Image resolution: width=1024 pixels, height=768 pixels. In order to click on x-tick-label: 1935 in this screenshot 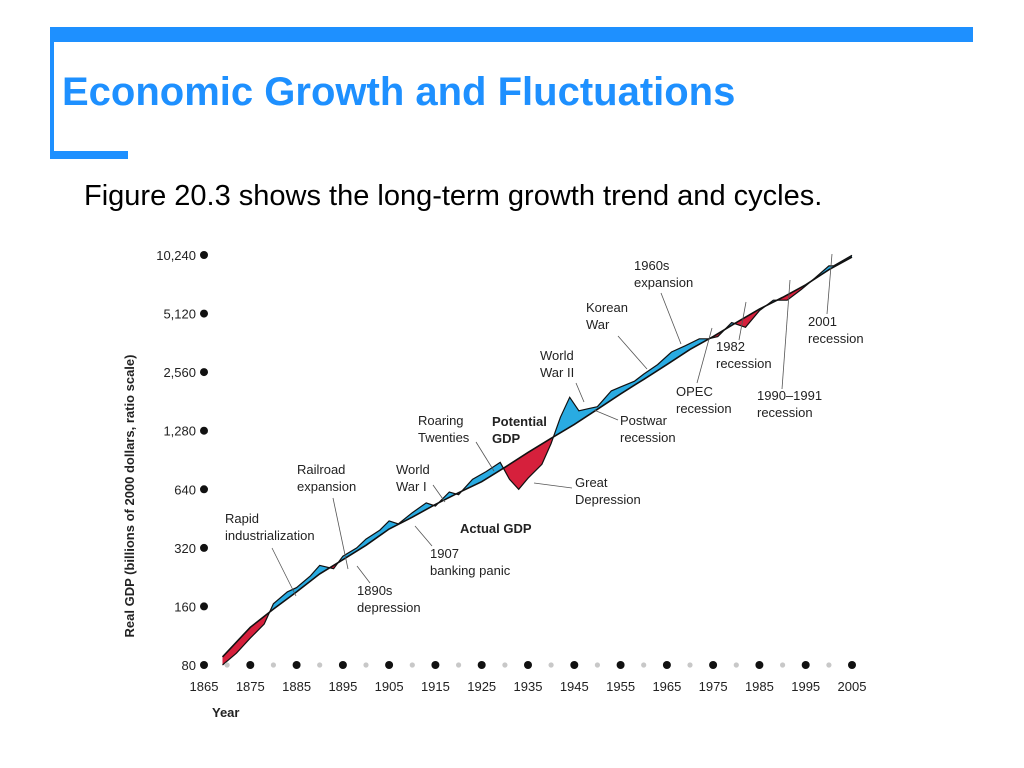, I will do `click(528, 686)`.